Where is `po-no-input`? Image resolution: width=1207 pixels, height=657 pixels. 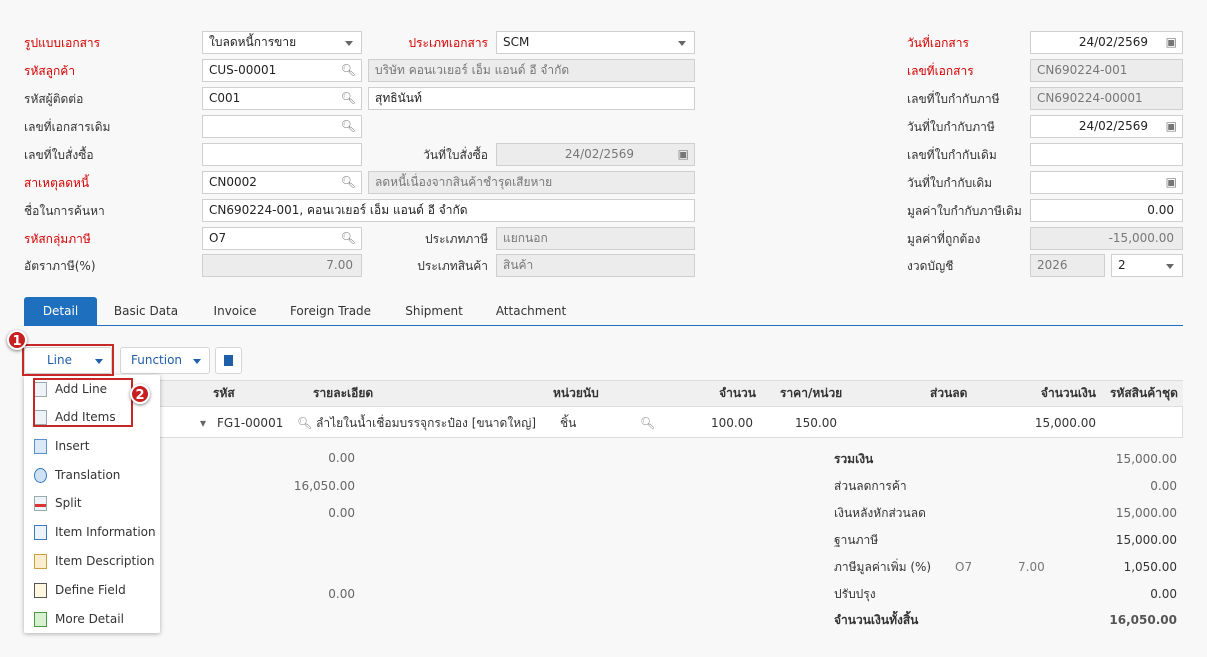
po-no-input is located at coordinates (282, 154).